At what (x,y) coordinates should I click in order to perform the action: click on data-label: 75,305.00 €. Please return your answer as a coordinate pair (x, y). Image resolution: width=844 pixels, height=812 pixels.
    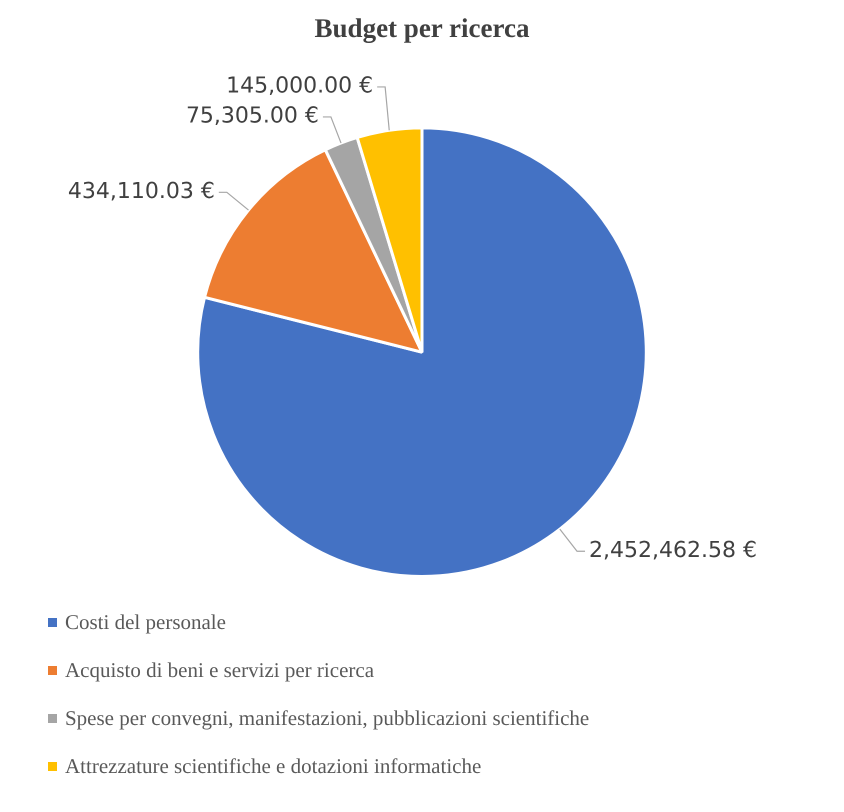
    Looking at the image, I should click on (252, 116).